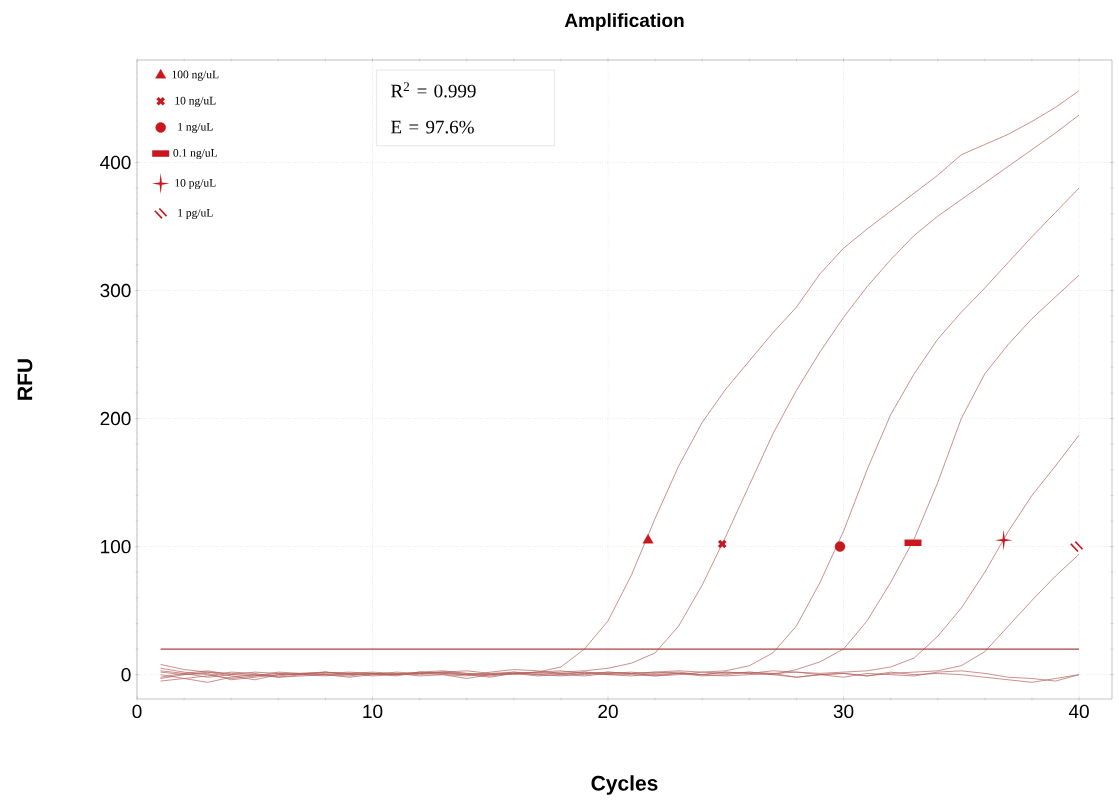 The image size is (1119, 804). I want to click on y-tick-label: 0, so click(126, 674).